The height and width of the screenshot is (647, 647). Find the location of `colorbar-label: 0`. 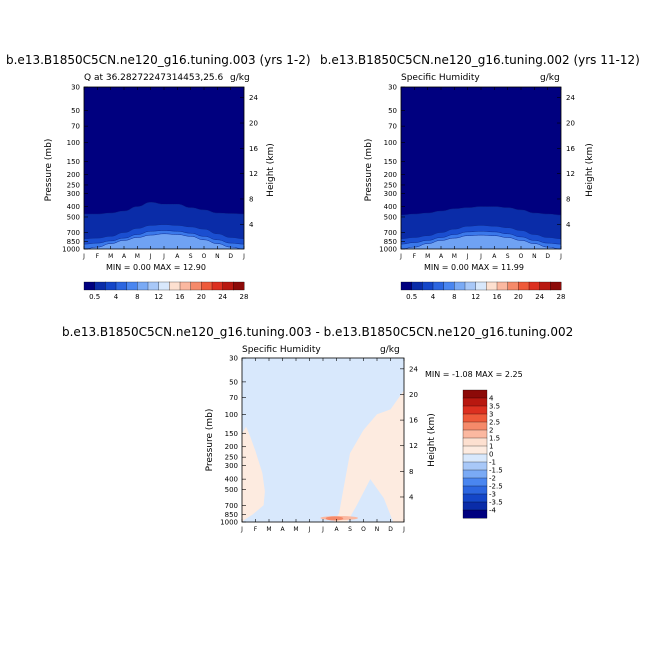

colorbar-label: 0 is located at coordinates (491, 455).